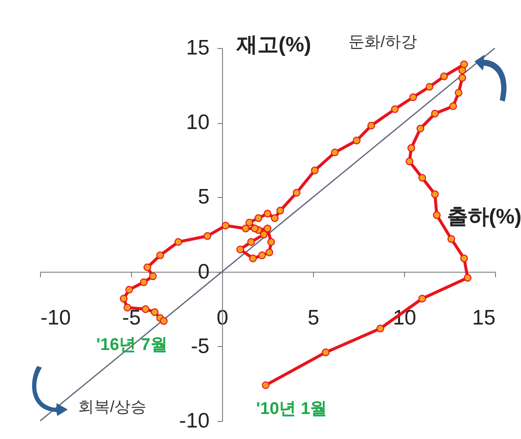  Describe the element at coordinates (132, 344) in the screenshot. I see `annotation: '16년 7월` at that location.